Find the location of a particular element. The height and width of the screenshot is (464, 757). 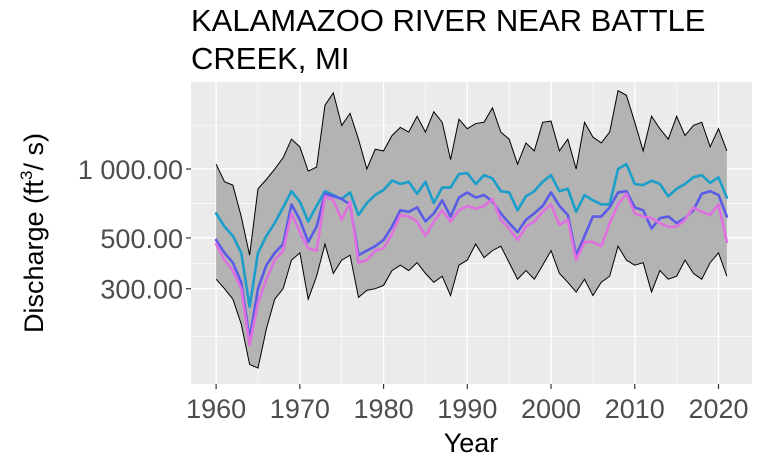

y-axis-title: Discharge (ft3/ s) is located at coordinates (33, 233).